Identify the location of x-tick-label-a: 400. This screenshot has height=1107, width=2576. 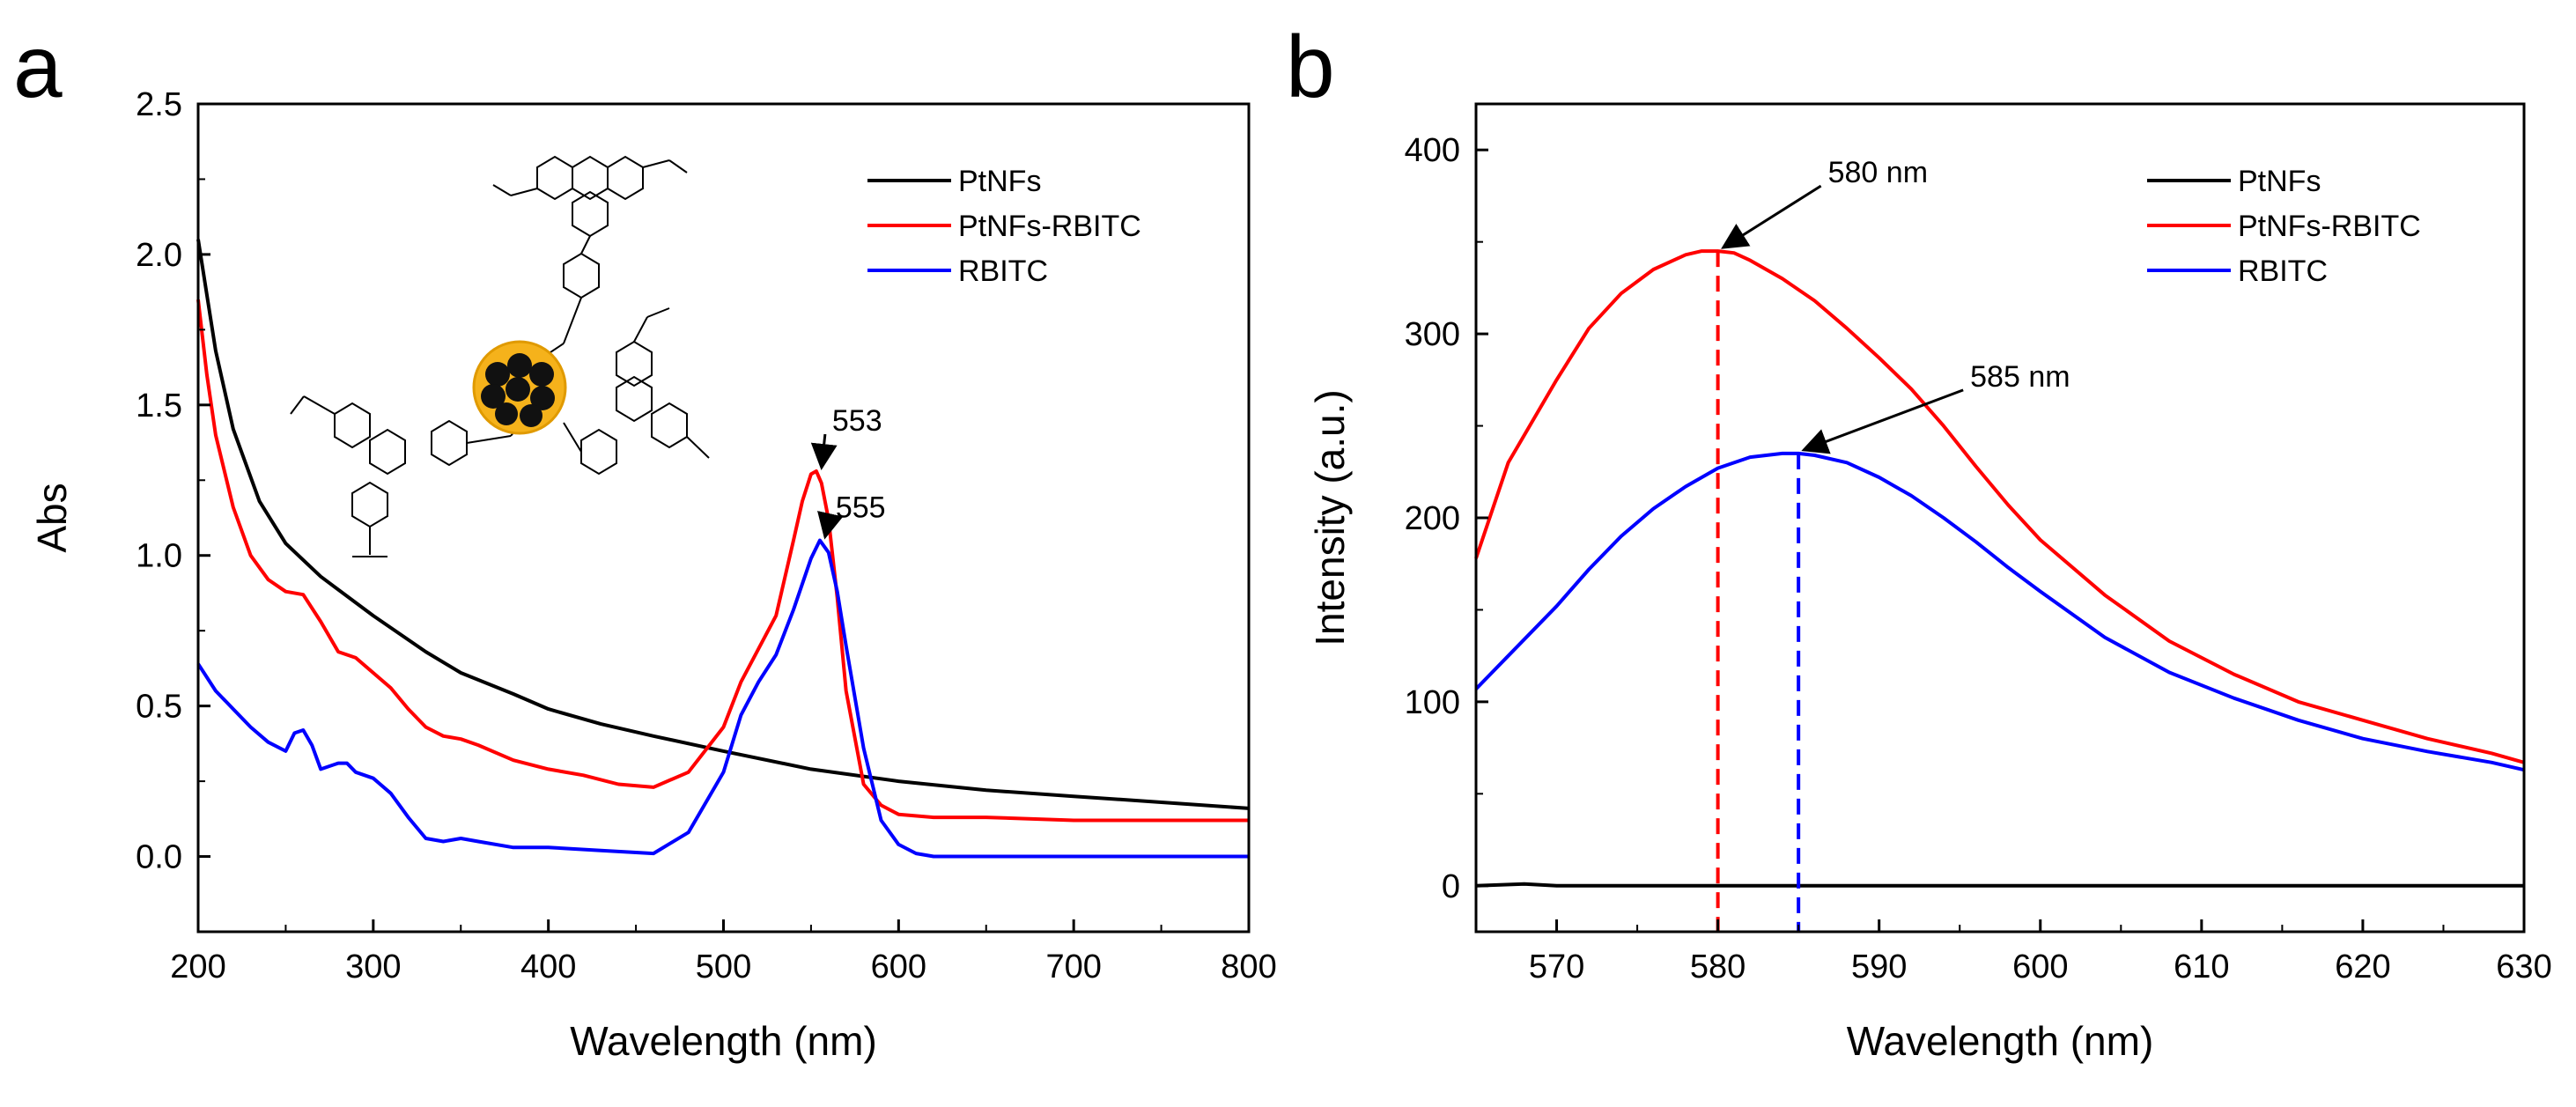
(548, 966).